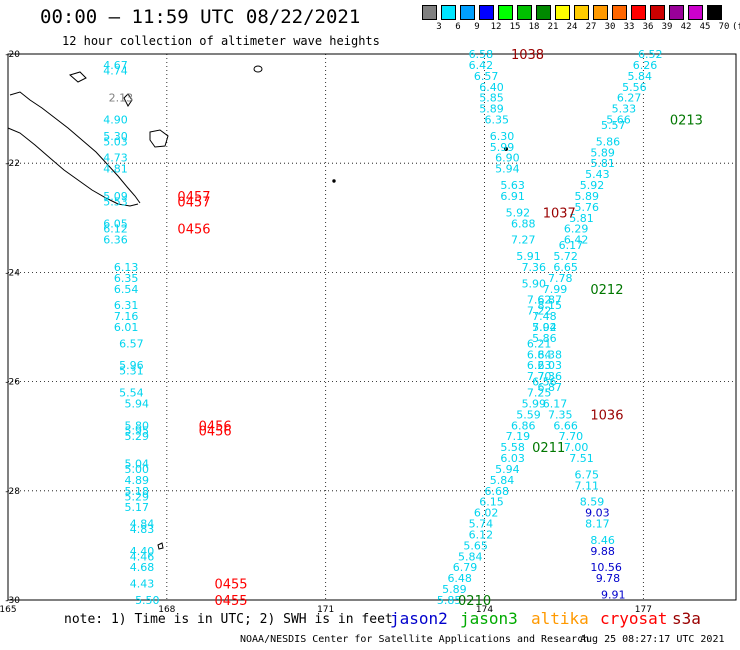 Image resolution: width=740 pixels, height=650 pixels. Describe the element at coordinates (724, 27) in the screenshot. I see `scale-label-70: 70` at that location.